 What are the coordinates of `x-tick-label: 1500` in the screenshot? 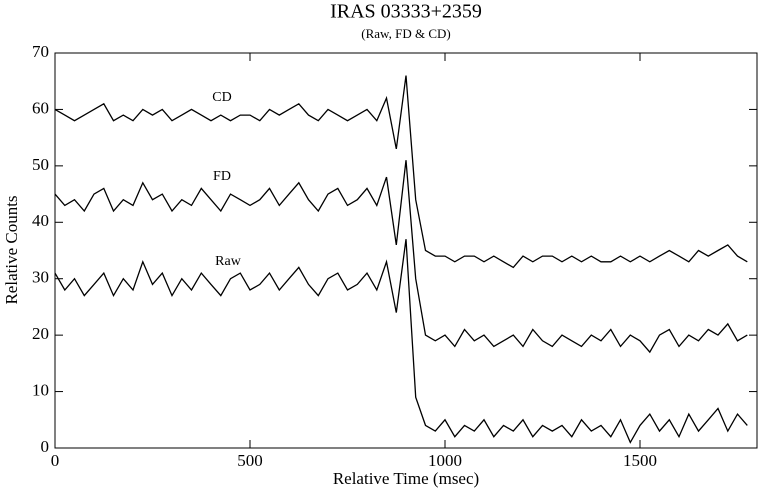 It's located at (640, 460).